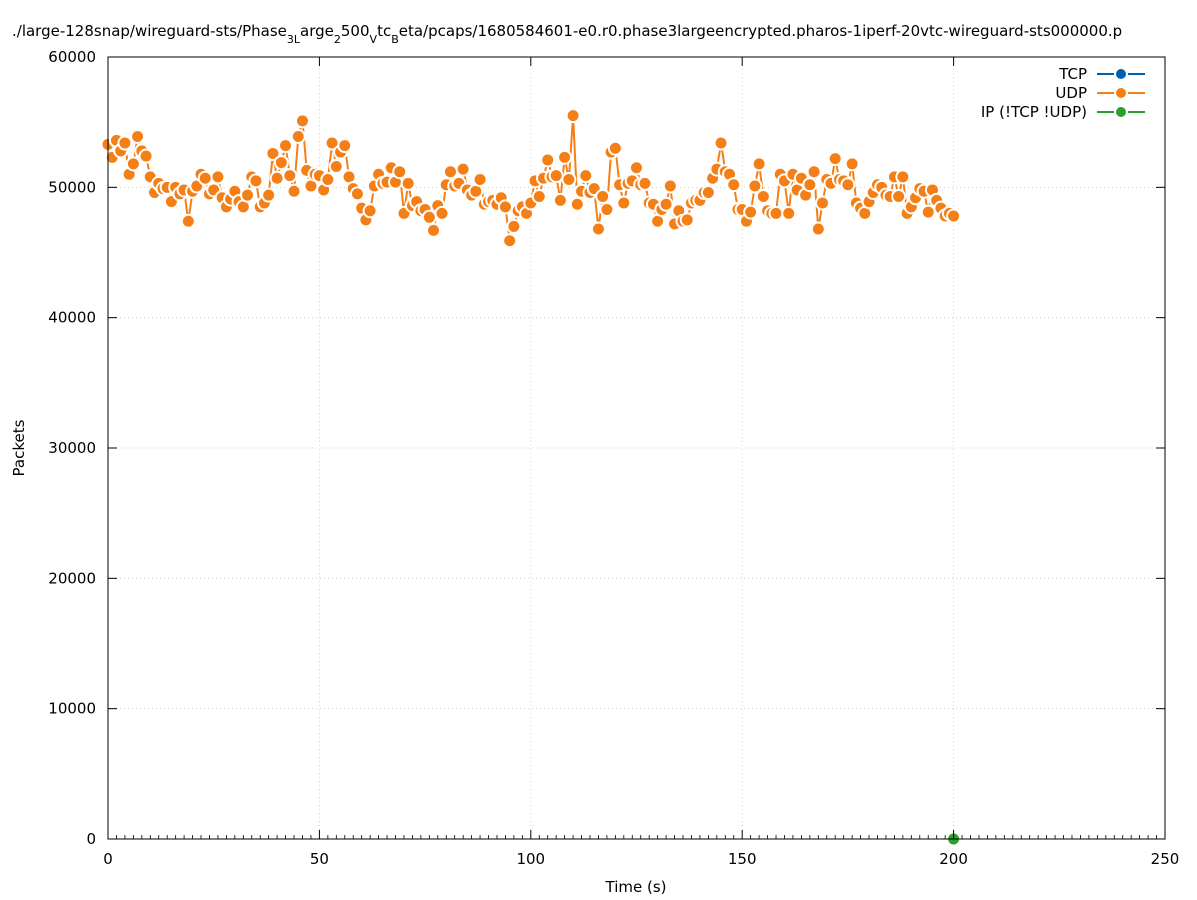 The width and height of the screenshot is (1197, 900). What do you see at coordinates (636, 887) in the screenshot?
I see `x-axis-label: Time (s)` at bounding box center [636, 887].